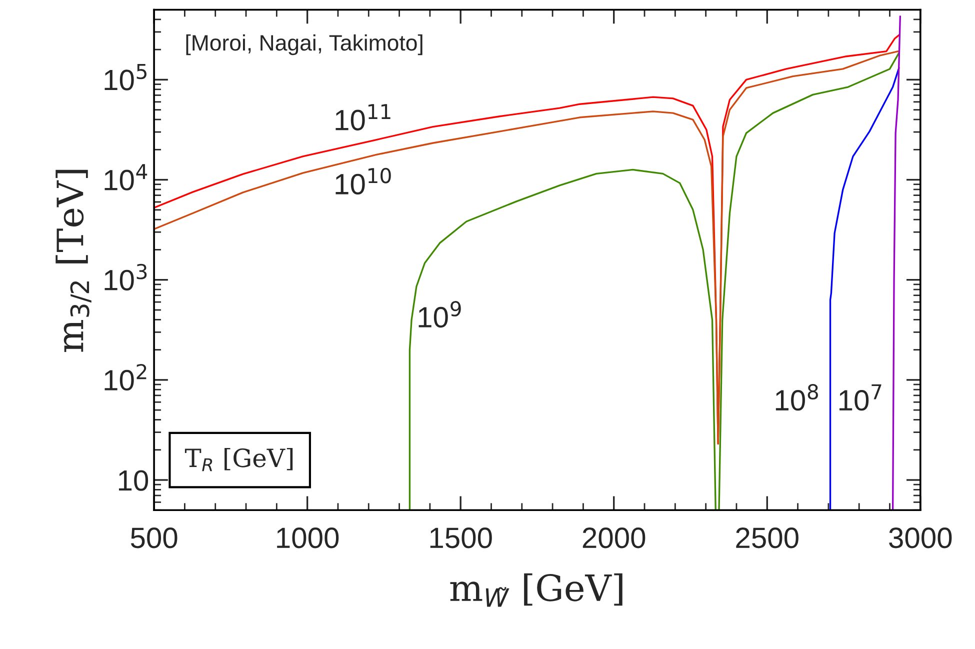  I want to click on legend-title: T$_{R}$ [GeV], so click(238, 460).